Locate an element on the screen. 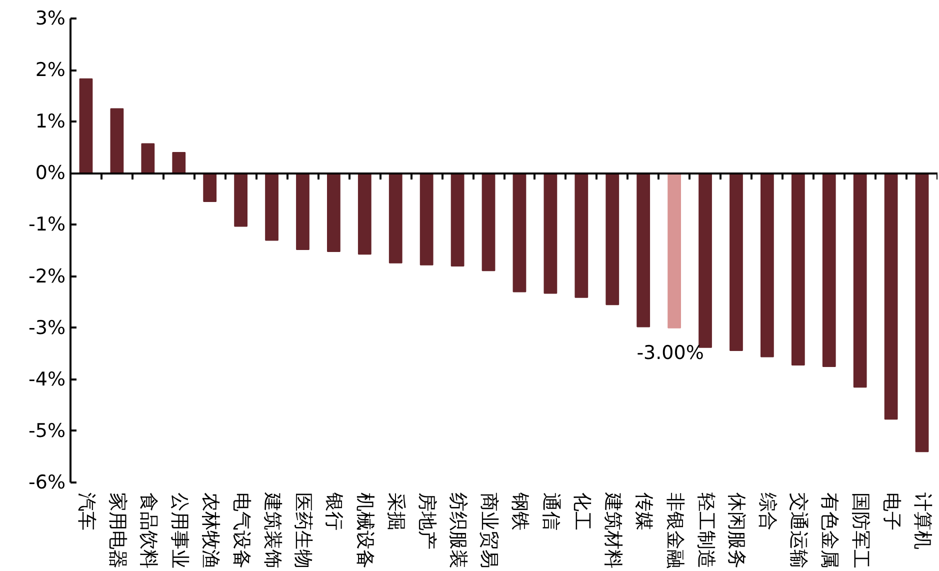  x-tick-label: 化工 is located at coordinates (581, 511).